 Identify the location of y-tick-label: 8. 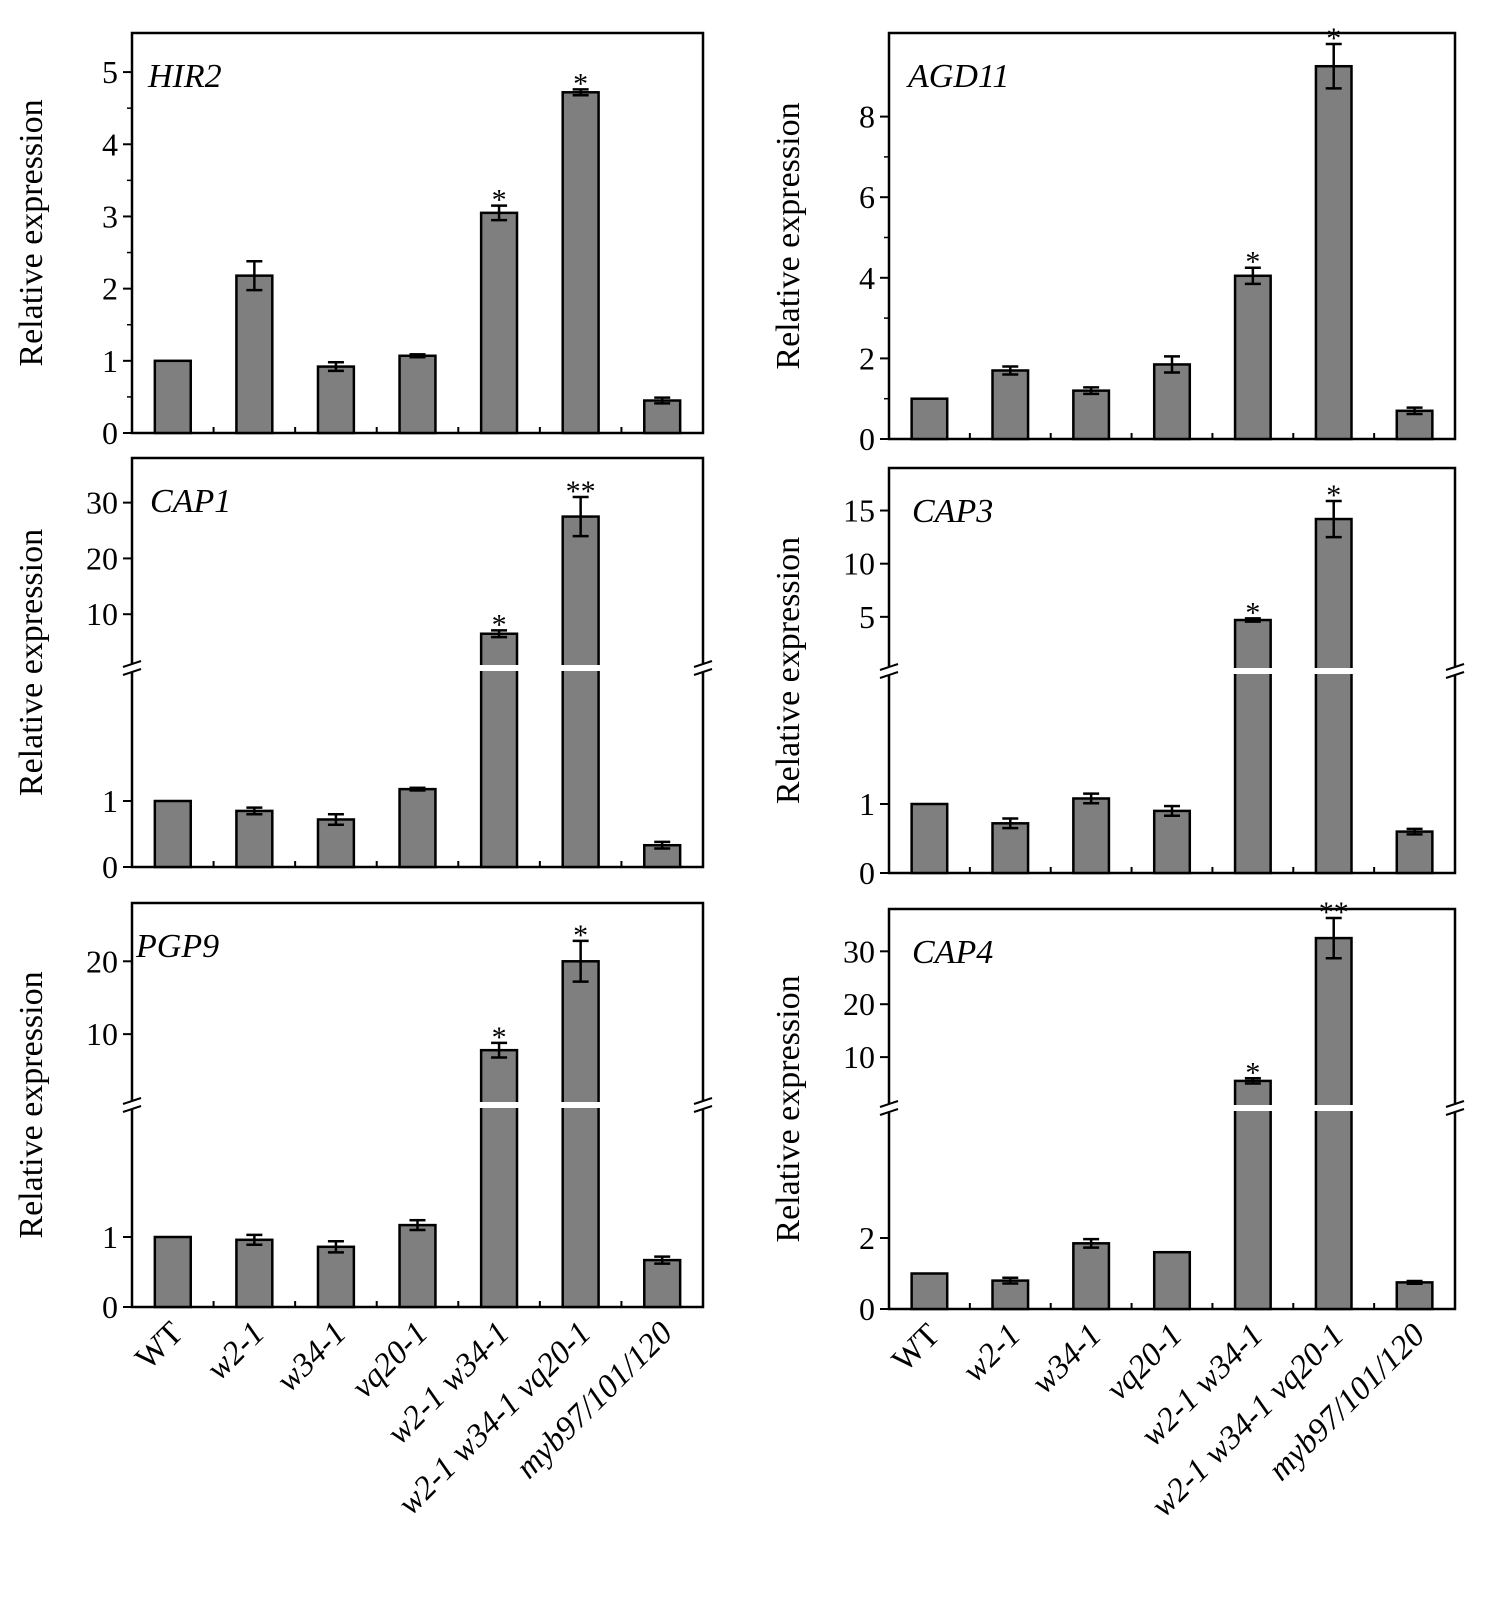
(867, 117).